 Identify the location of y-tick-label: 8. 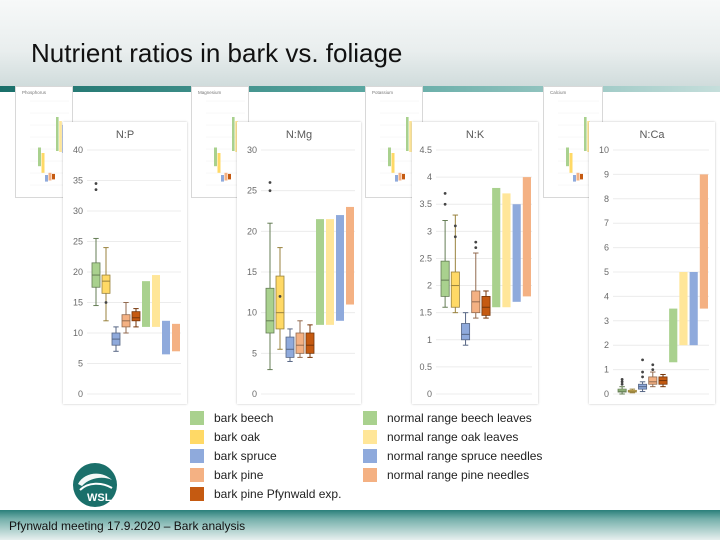
(606, 199).